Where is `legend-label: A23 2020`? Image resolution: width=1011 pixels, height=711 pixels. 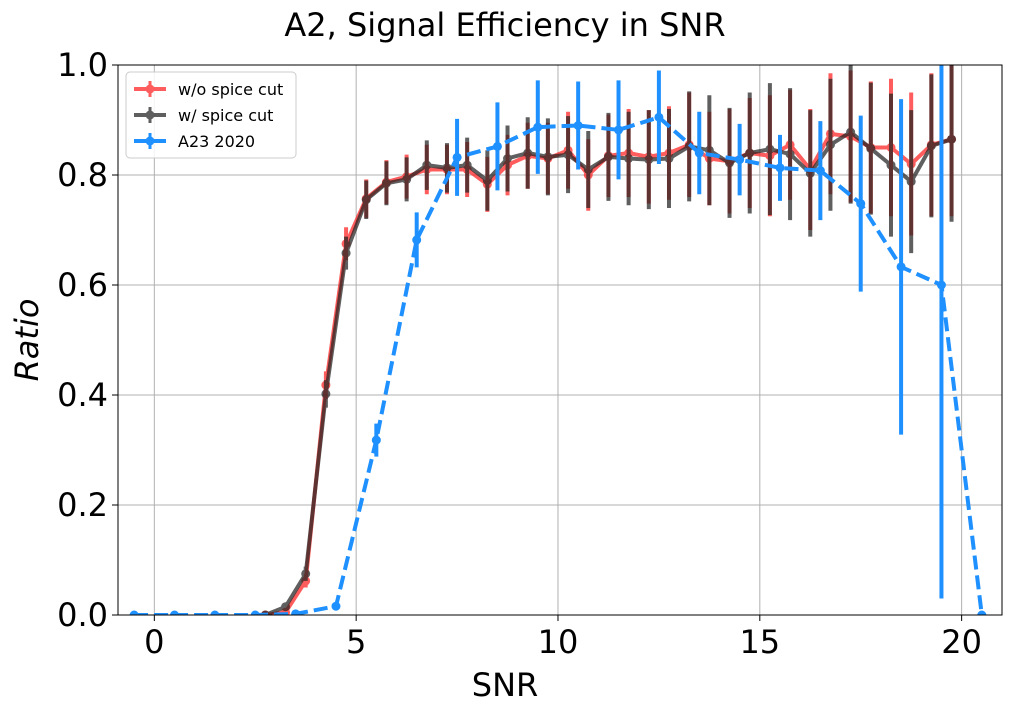
legend-label: A23 2020 is located at coordinates (216, 141).